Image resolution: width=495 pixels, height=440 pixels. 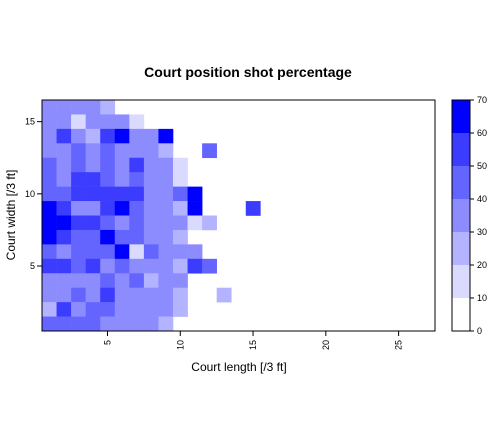 I want to click on colorbar-tick-label-60: 60, so click(x=482, y=133).